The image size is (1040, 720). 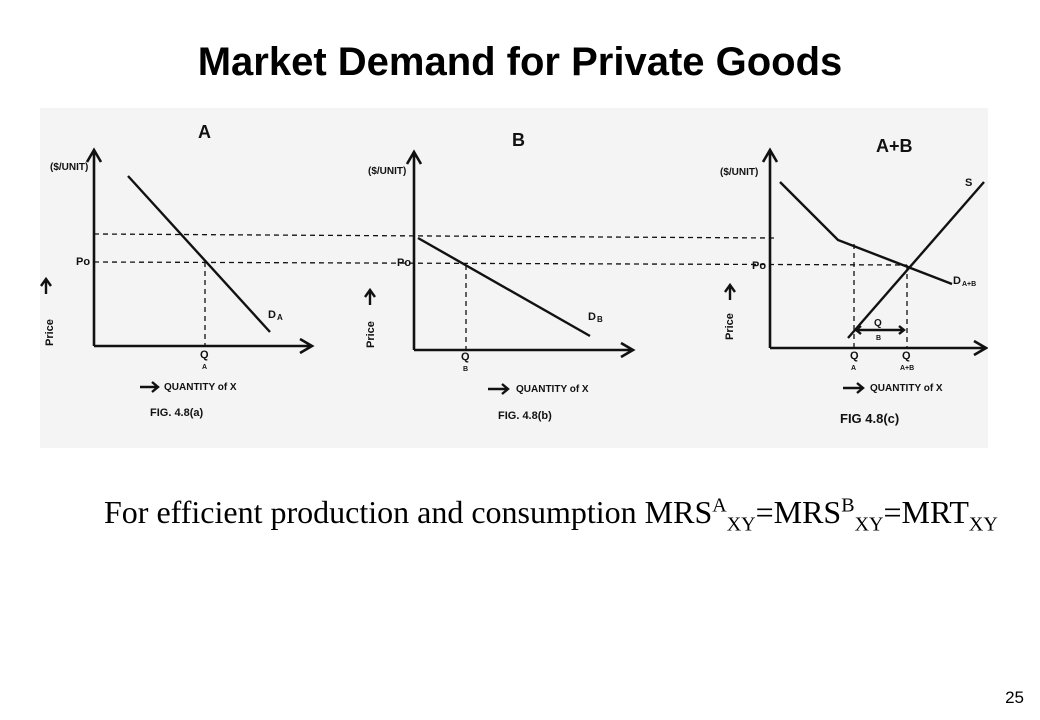 What do you see at coordinates (552, 389) in the screenshot?
I see `panel-b-x-axis-label: QUANTITY of X` at bounding box center [552, 389].